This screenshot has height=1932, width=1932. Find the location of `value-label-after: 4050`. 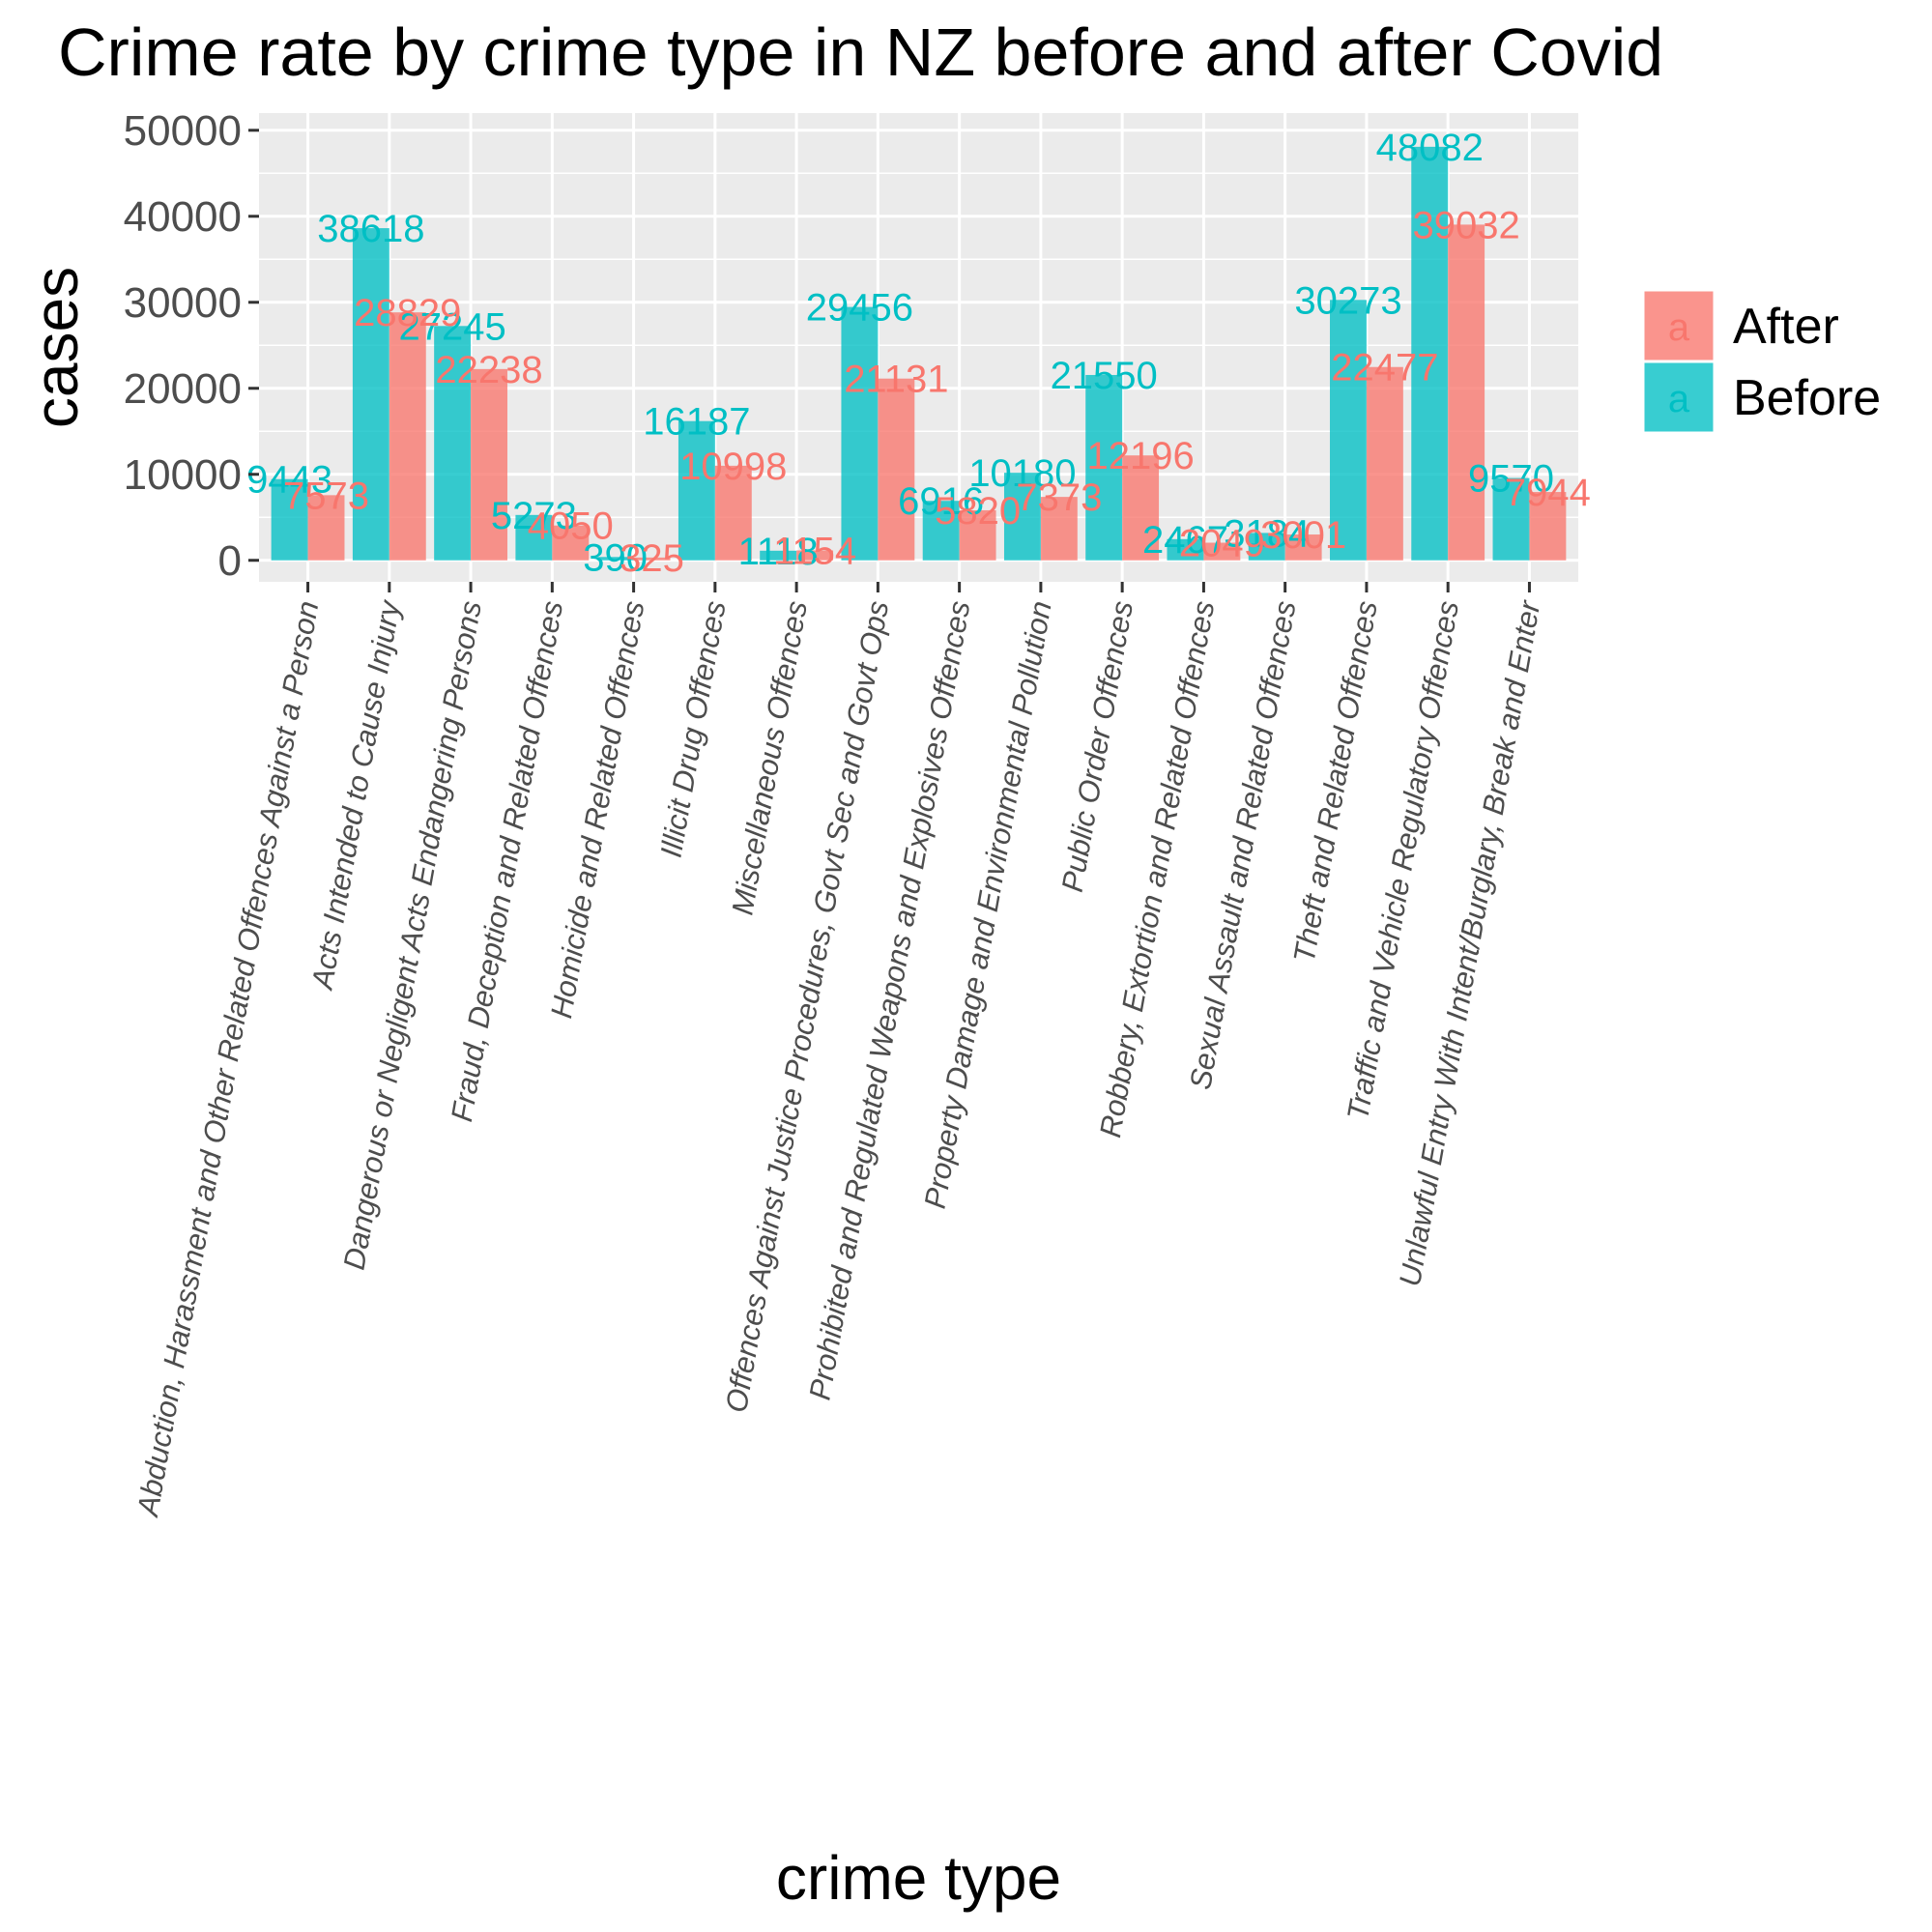

value-label-after: 4050 is located at coordinates (571, 526).